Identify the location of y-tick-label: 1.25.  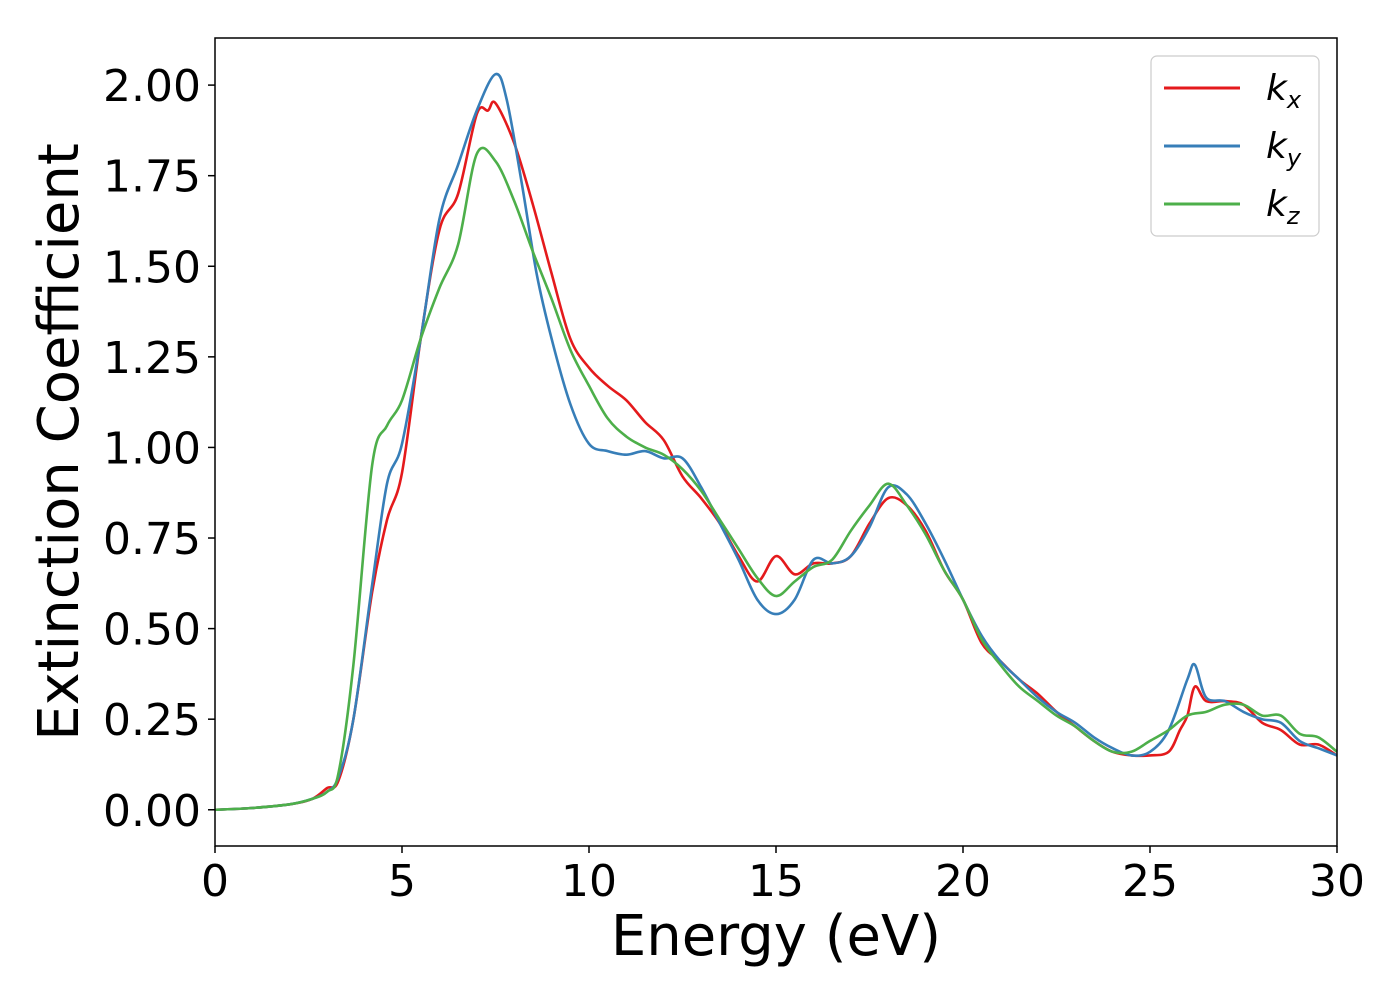
(152, 358).